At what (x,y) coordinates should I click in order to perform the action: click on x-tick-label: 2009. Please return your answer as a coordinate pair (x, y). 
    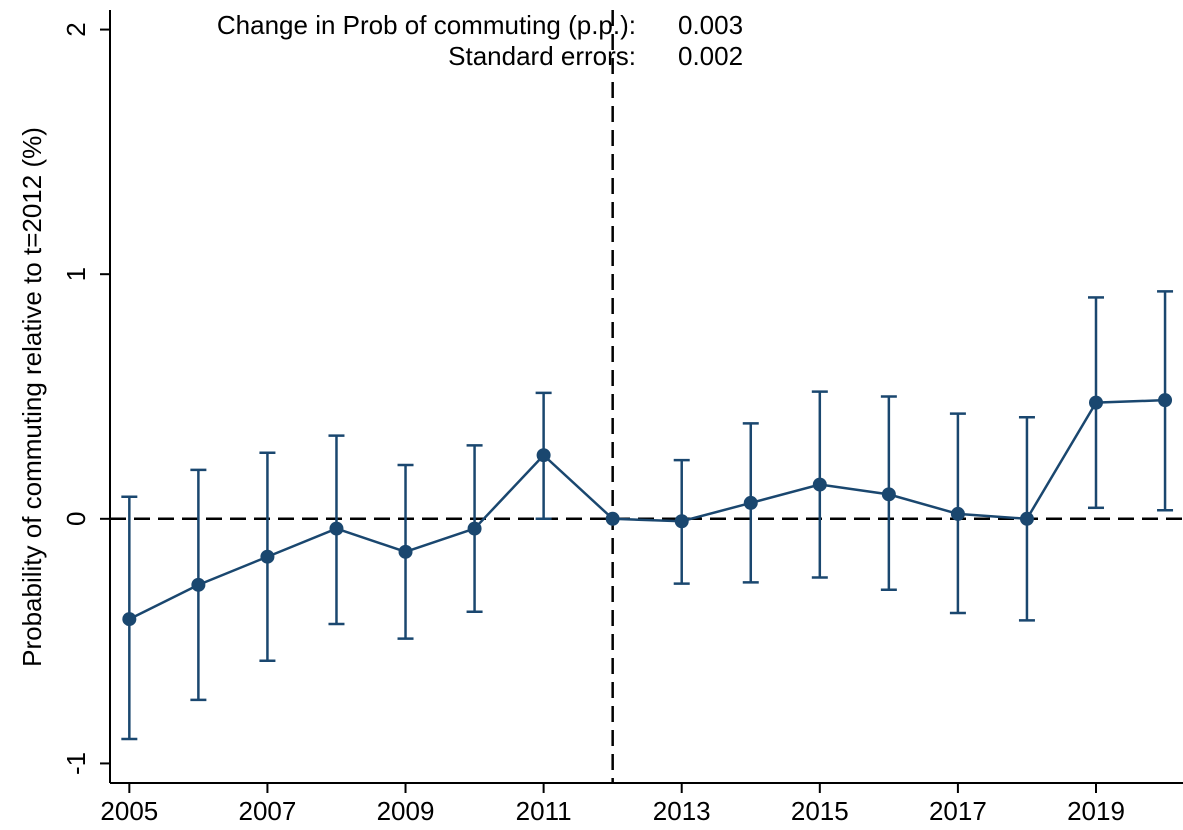
    Looking at the image, I should click on (406, 811).